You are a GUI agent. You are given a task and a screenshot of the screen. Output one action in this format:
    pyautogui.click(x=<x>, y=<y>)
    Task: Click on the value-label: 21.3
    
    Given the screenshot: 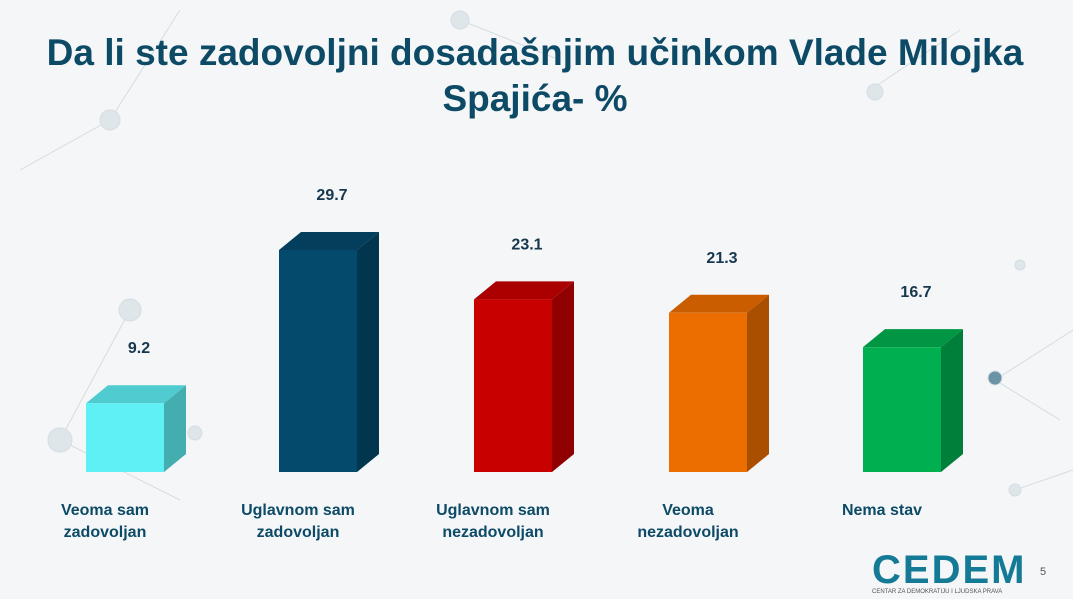 What is the action you would take?
    pyautogui.click(x=721, y=258)
    